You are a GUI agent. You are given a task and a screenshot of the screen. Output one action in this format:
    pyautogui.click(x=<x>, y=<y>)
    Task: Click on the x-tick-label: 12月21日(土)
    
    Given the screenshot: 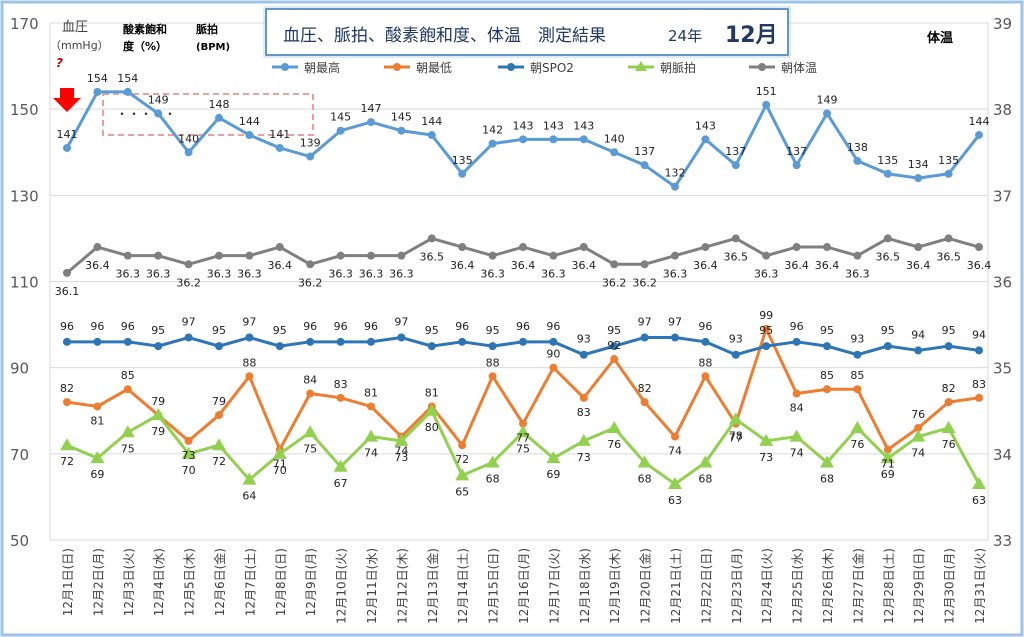 What is the action you would take?
    pyautogui.click(x=676, y=586)
    